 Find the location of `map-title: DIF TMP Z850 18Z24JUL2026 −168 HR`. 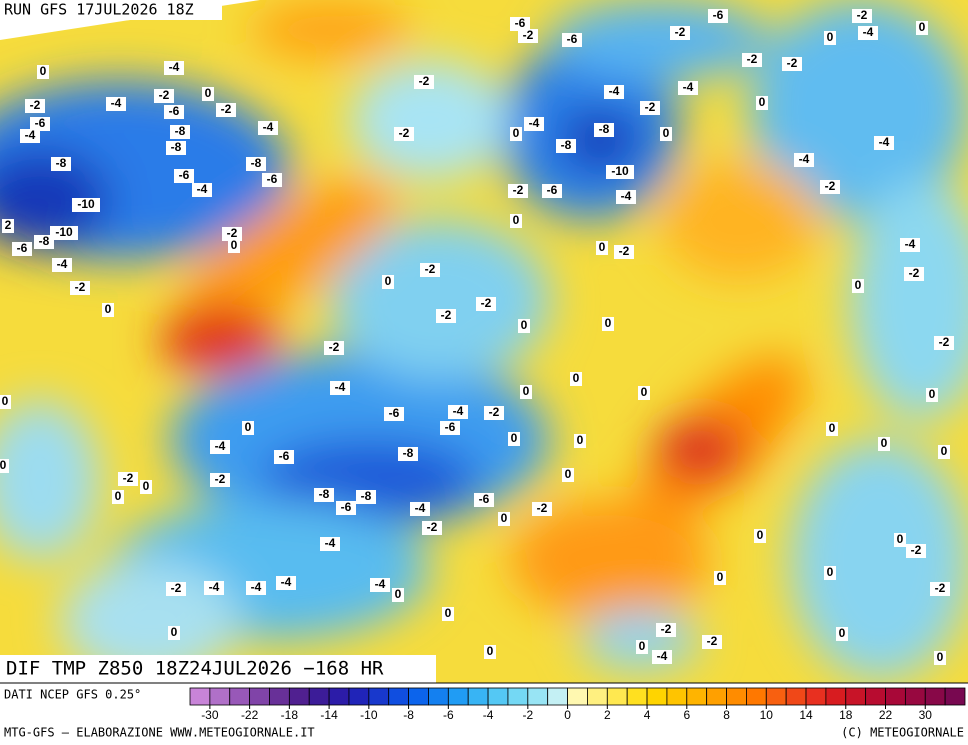

map-title: DIF TMP Z850 18Z24JUL2026 −168 HR is located at coordinates (195, 669).